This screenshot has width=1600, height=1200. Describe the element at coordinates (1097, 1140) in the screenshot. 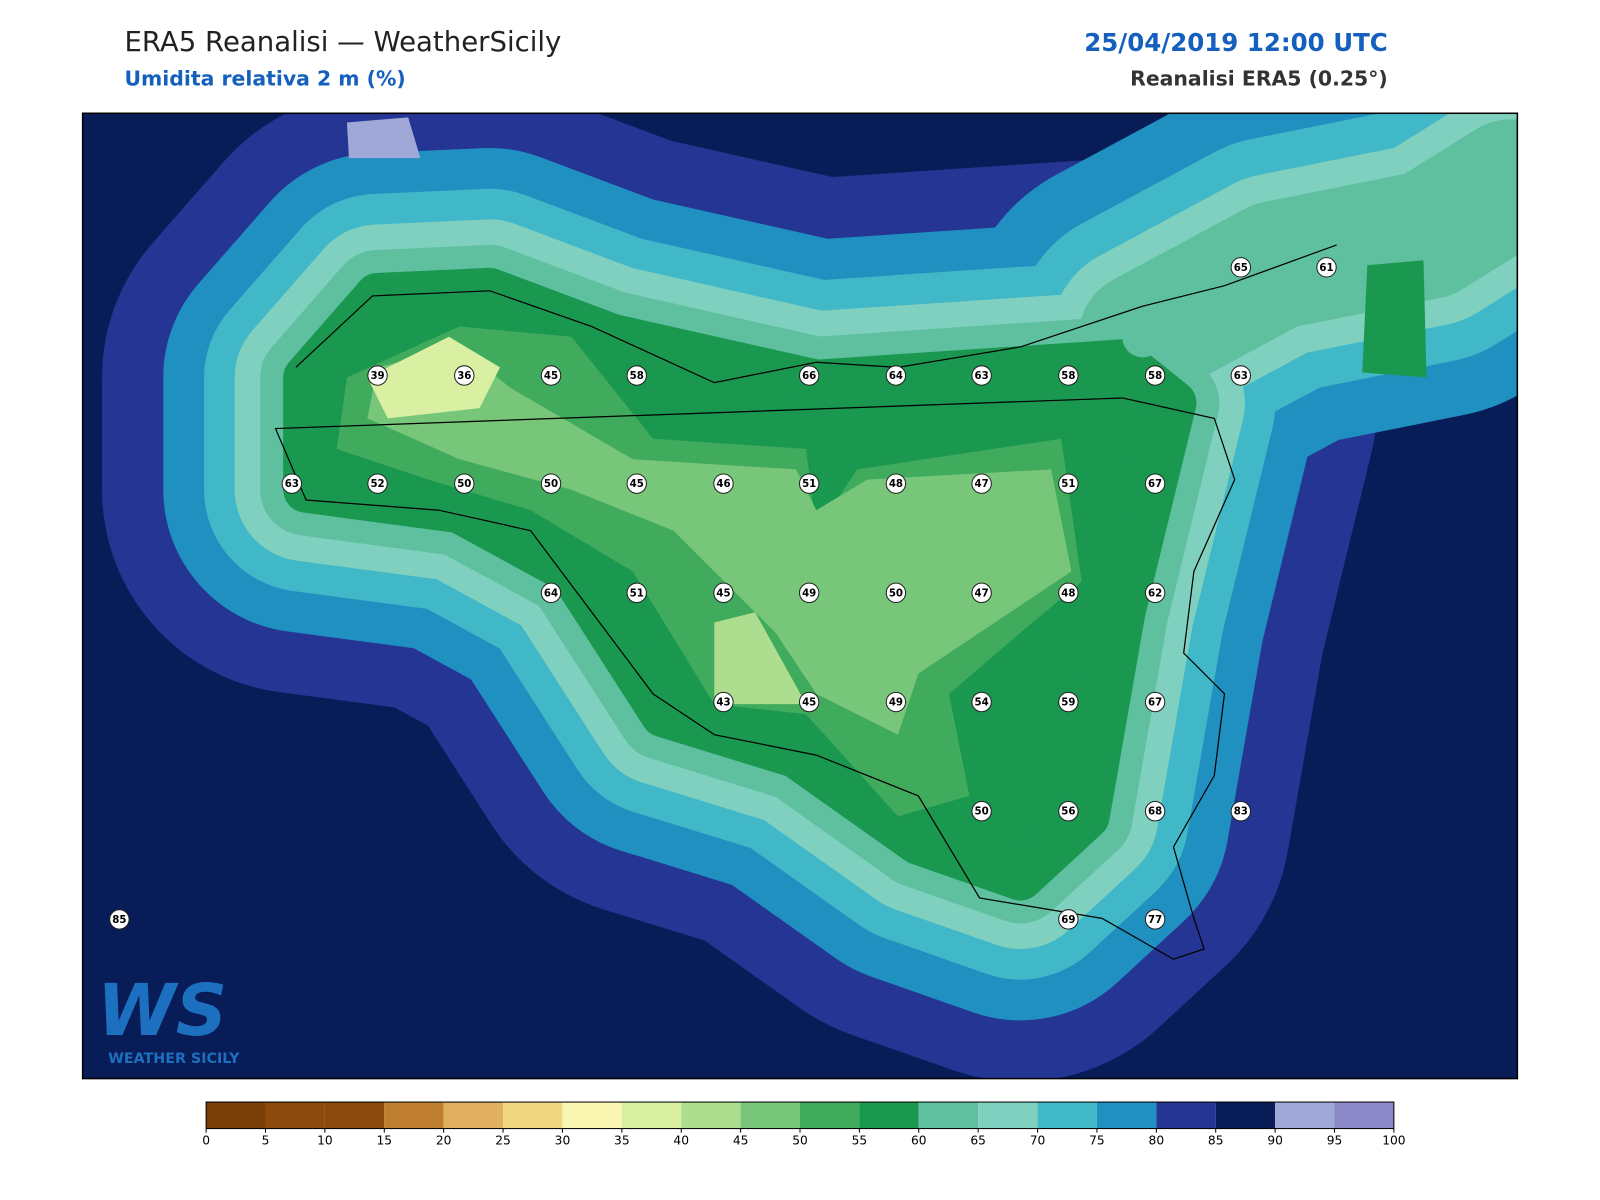

I see `colorbar-tick-label: 75` at that location.